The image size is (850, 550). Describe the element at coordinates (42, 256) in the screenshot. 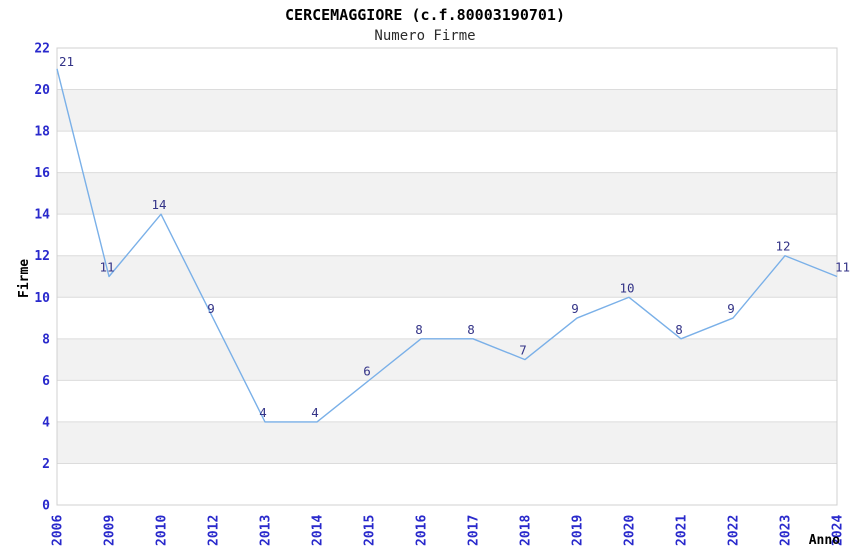

I see `y-tick-label: 12` at that location.